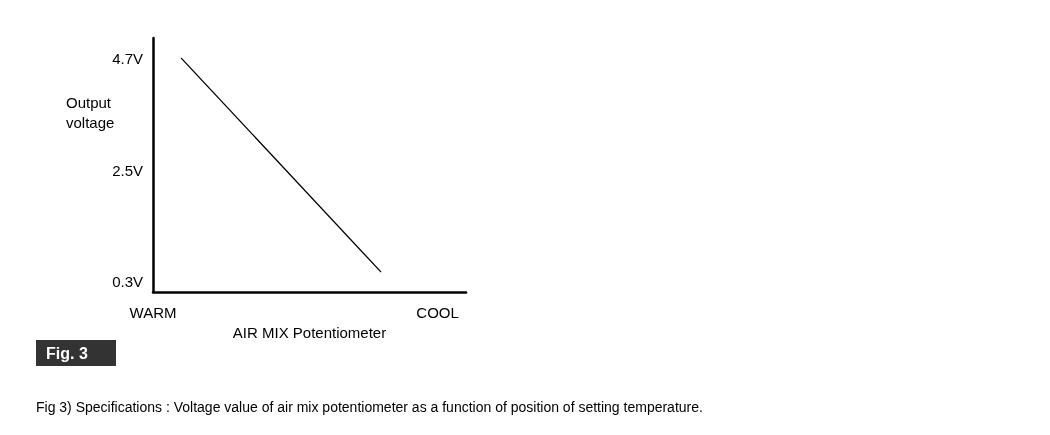 This screenshot has height=435, width=1050. Describe the element at coordinates (153, 312) in the screenshot. I see `x-tick-label: WARM` at that location.